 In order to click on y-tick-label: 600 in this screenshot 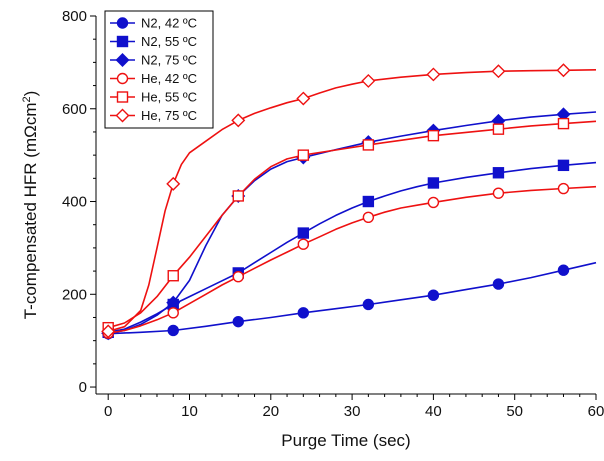, I will do `click(74, 109)`.